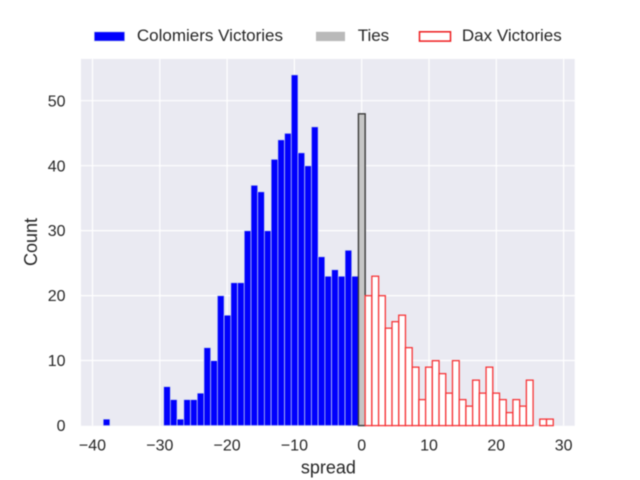 The height and width of the screenshot is (480, 640). Describe the element at coordinates (57, 101) in the screenshot. I see `svg-text: 50` at that location.